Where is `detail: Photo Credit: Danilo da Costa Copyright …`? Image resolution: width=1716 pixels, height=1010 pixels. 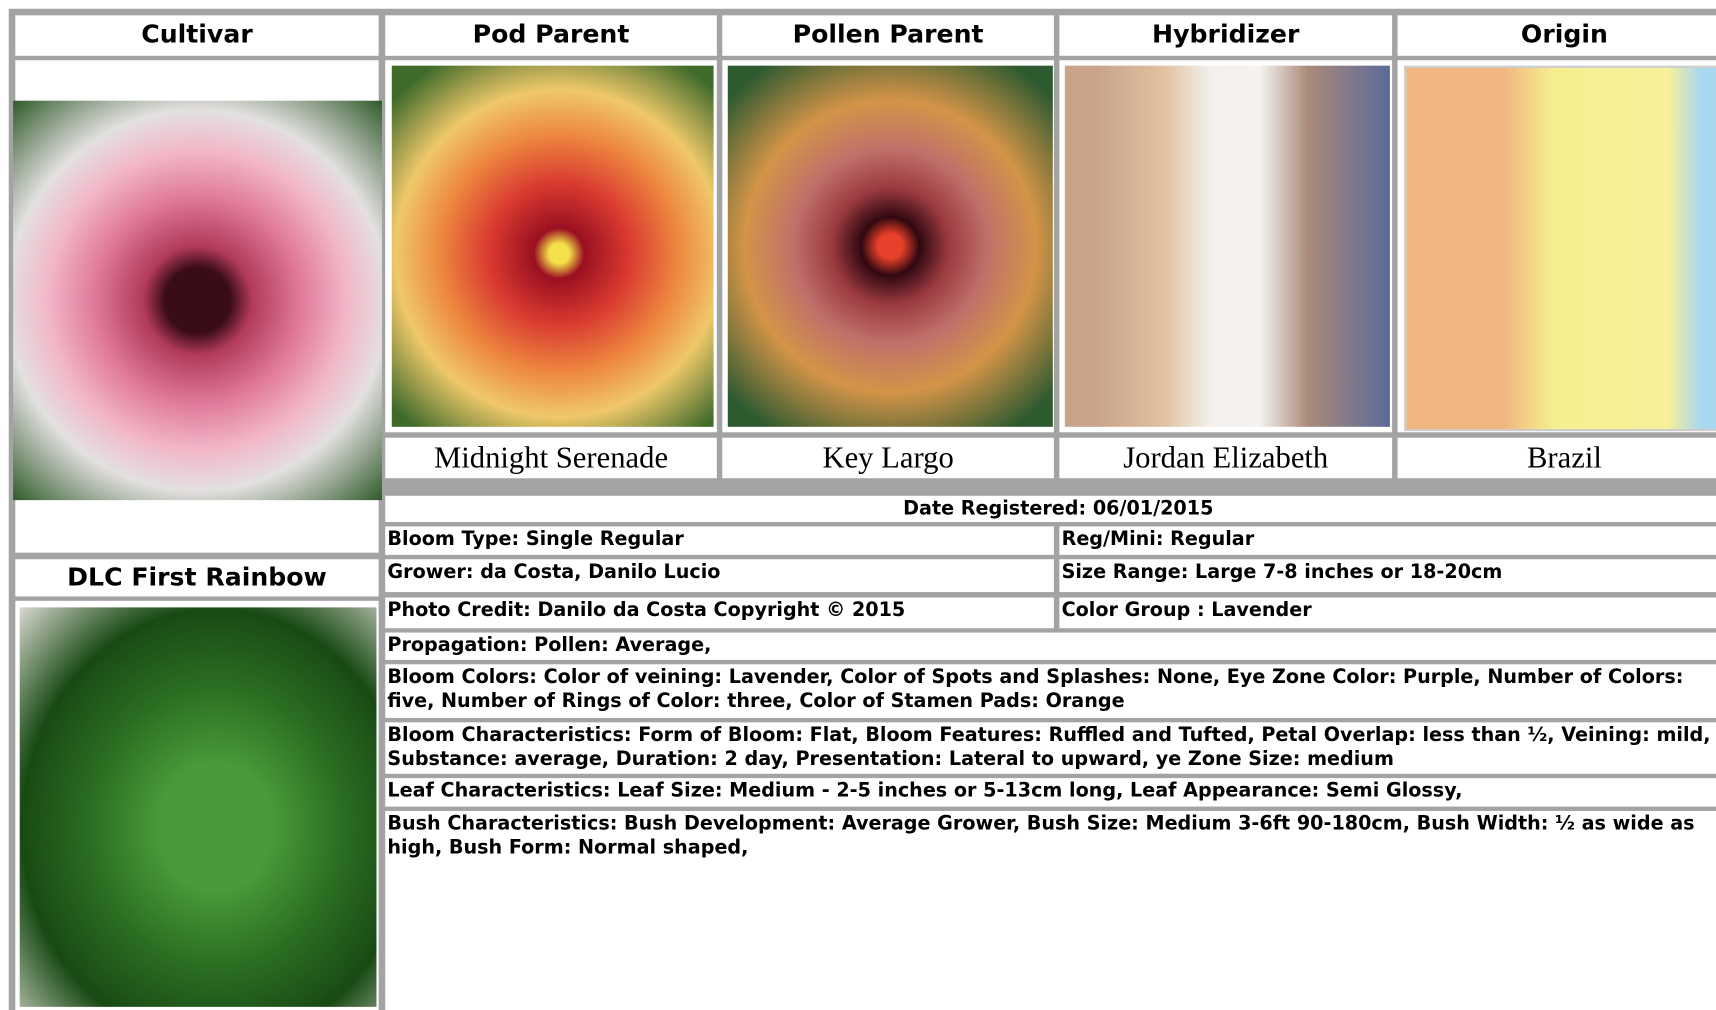
detail: Photo Credit: Danilo da Costa Copyright … is located at coordinates (719, 613).